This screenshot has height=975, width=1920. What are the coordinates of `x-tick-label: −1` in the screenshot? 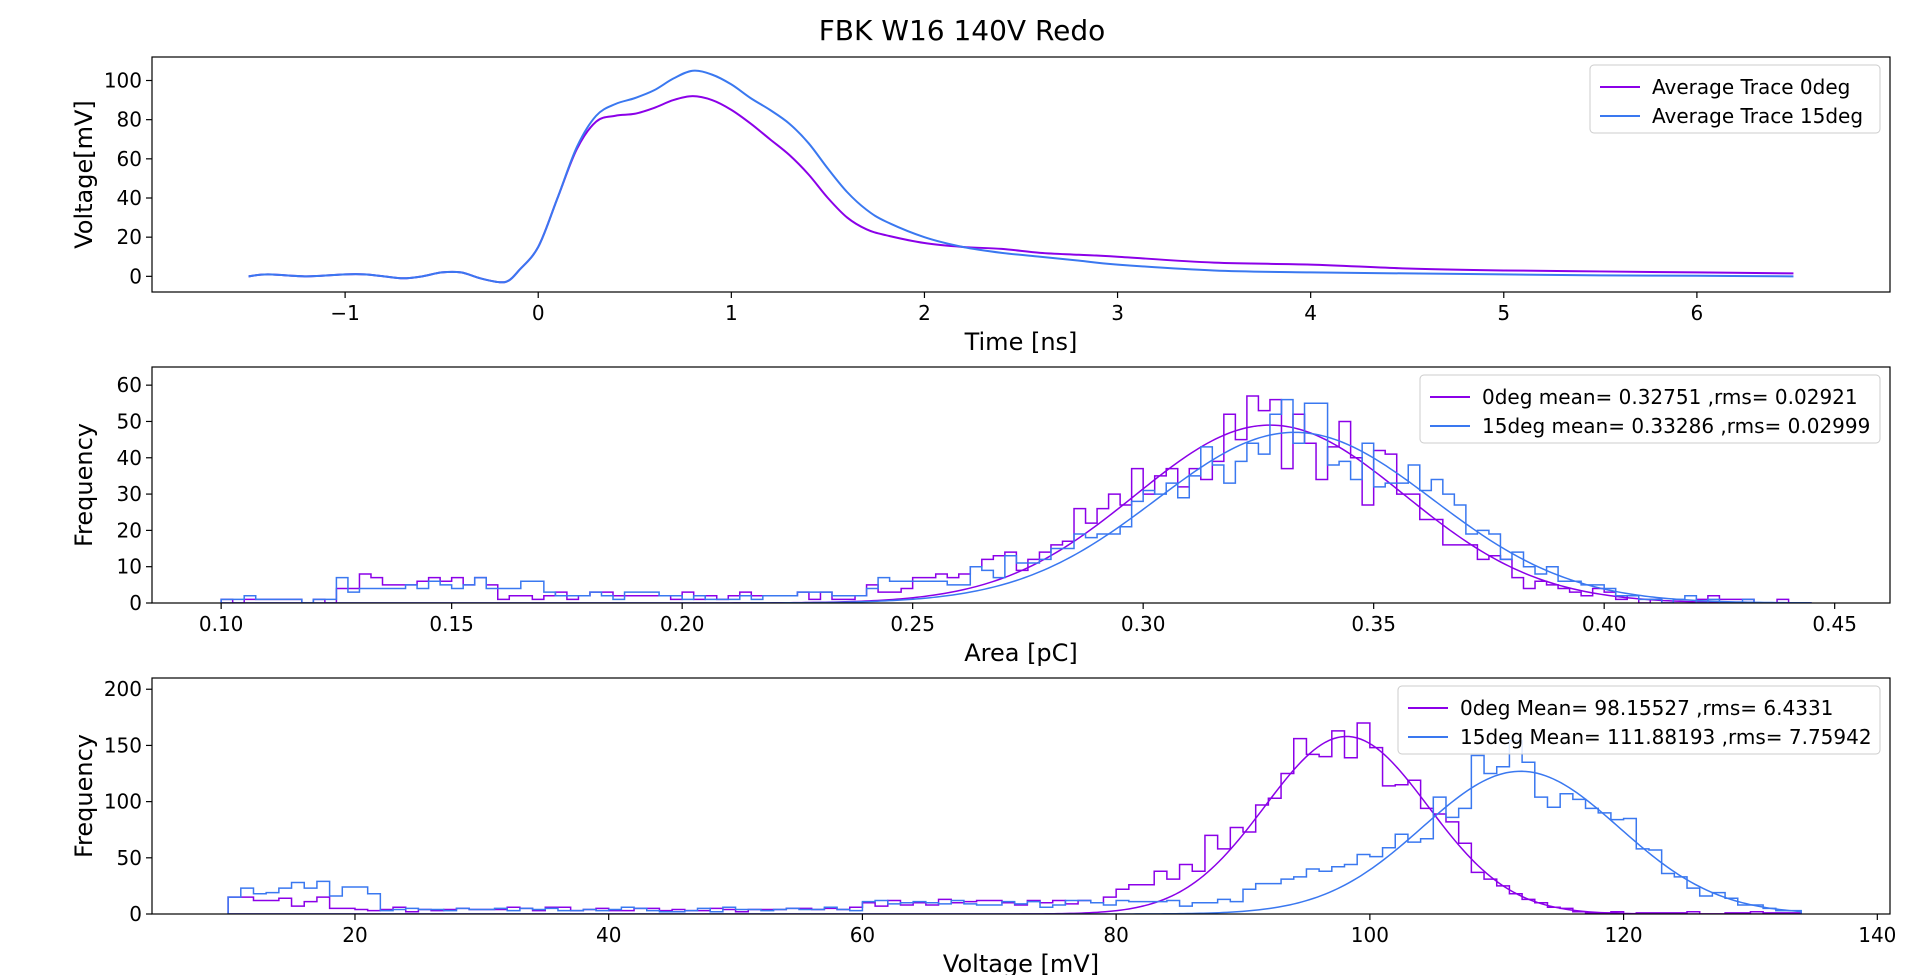 It's located at (344, 313).